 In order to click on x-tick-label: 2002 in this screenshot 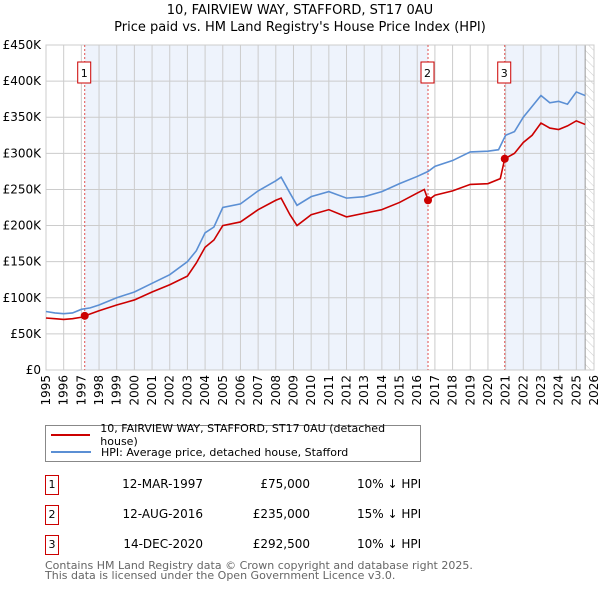, I will do `click(170, 390)`.